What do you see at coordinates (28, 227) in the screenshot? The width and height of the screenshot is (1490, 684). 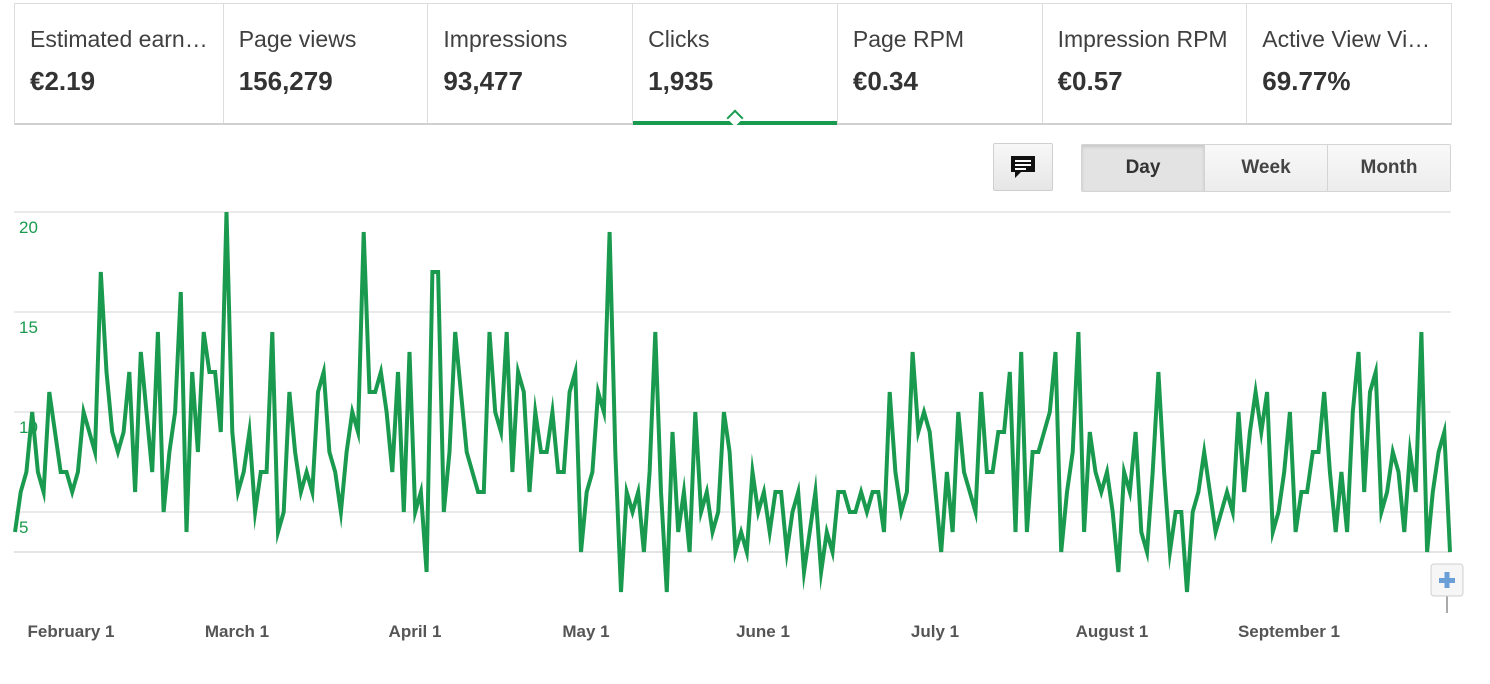 I see `y-tick-label: 20` at bounding box center [28, 227].